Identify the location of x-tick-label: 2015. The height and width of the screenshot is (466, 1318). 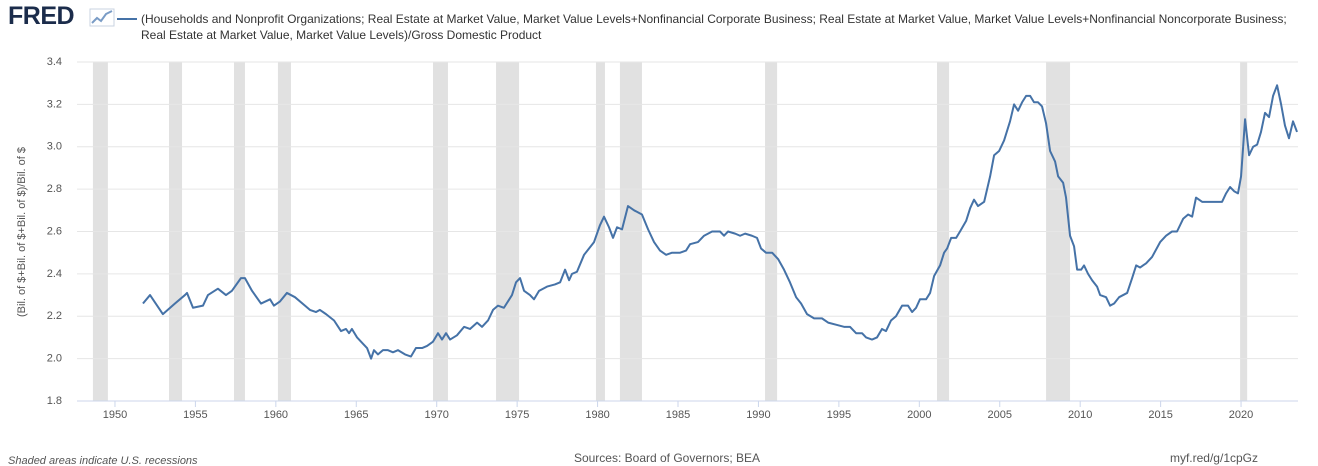
(1160, 415).